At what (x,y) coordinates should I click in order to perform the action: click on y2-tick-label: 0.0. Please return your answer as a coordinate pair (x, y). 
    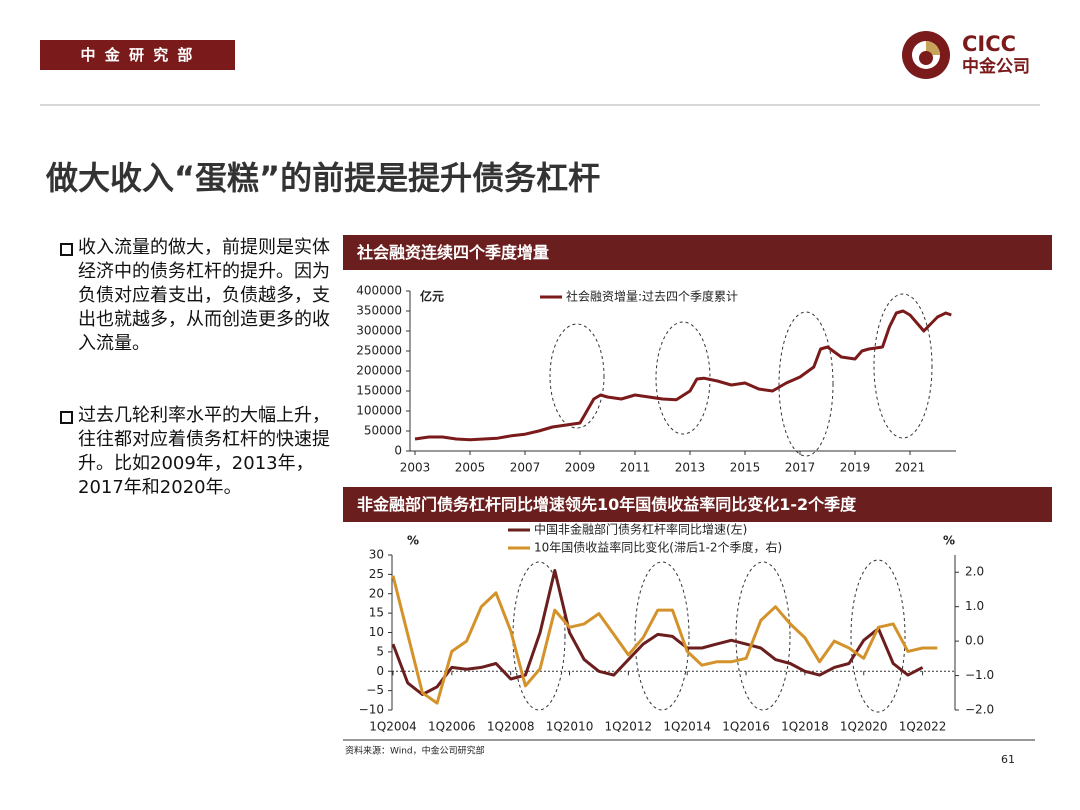
    Looking at the image, I should click on (974, 641).